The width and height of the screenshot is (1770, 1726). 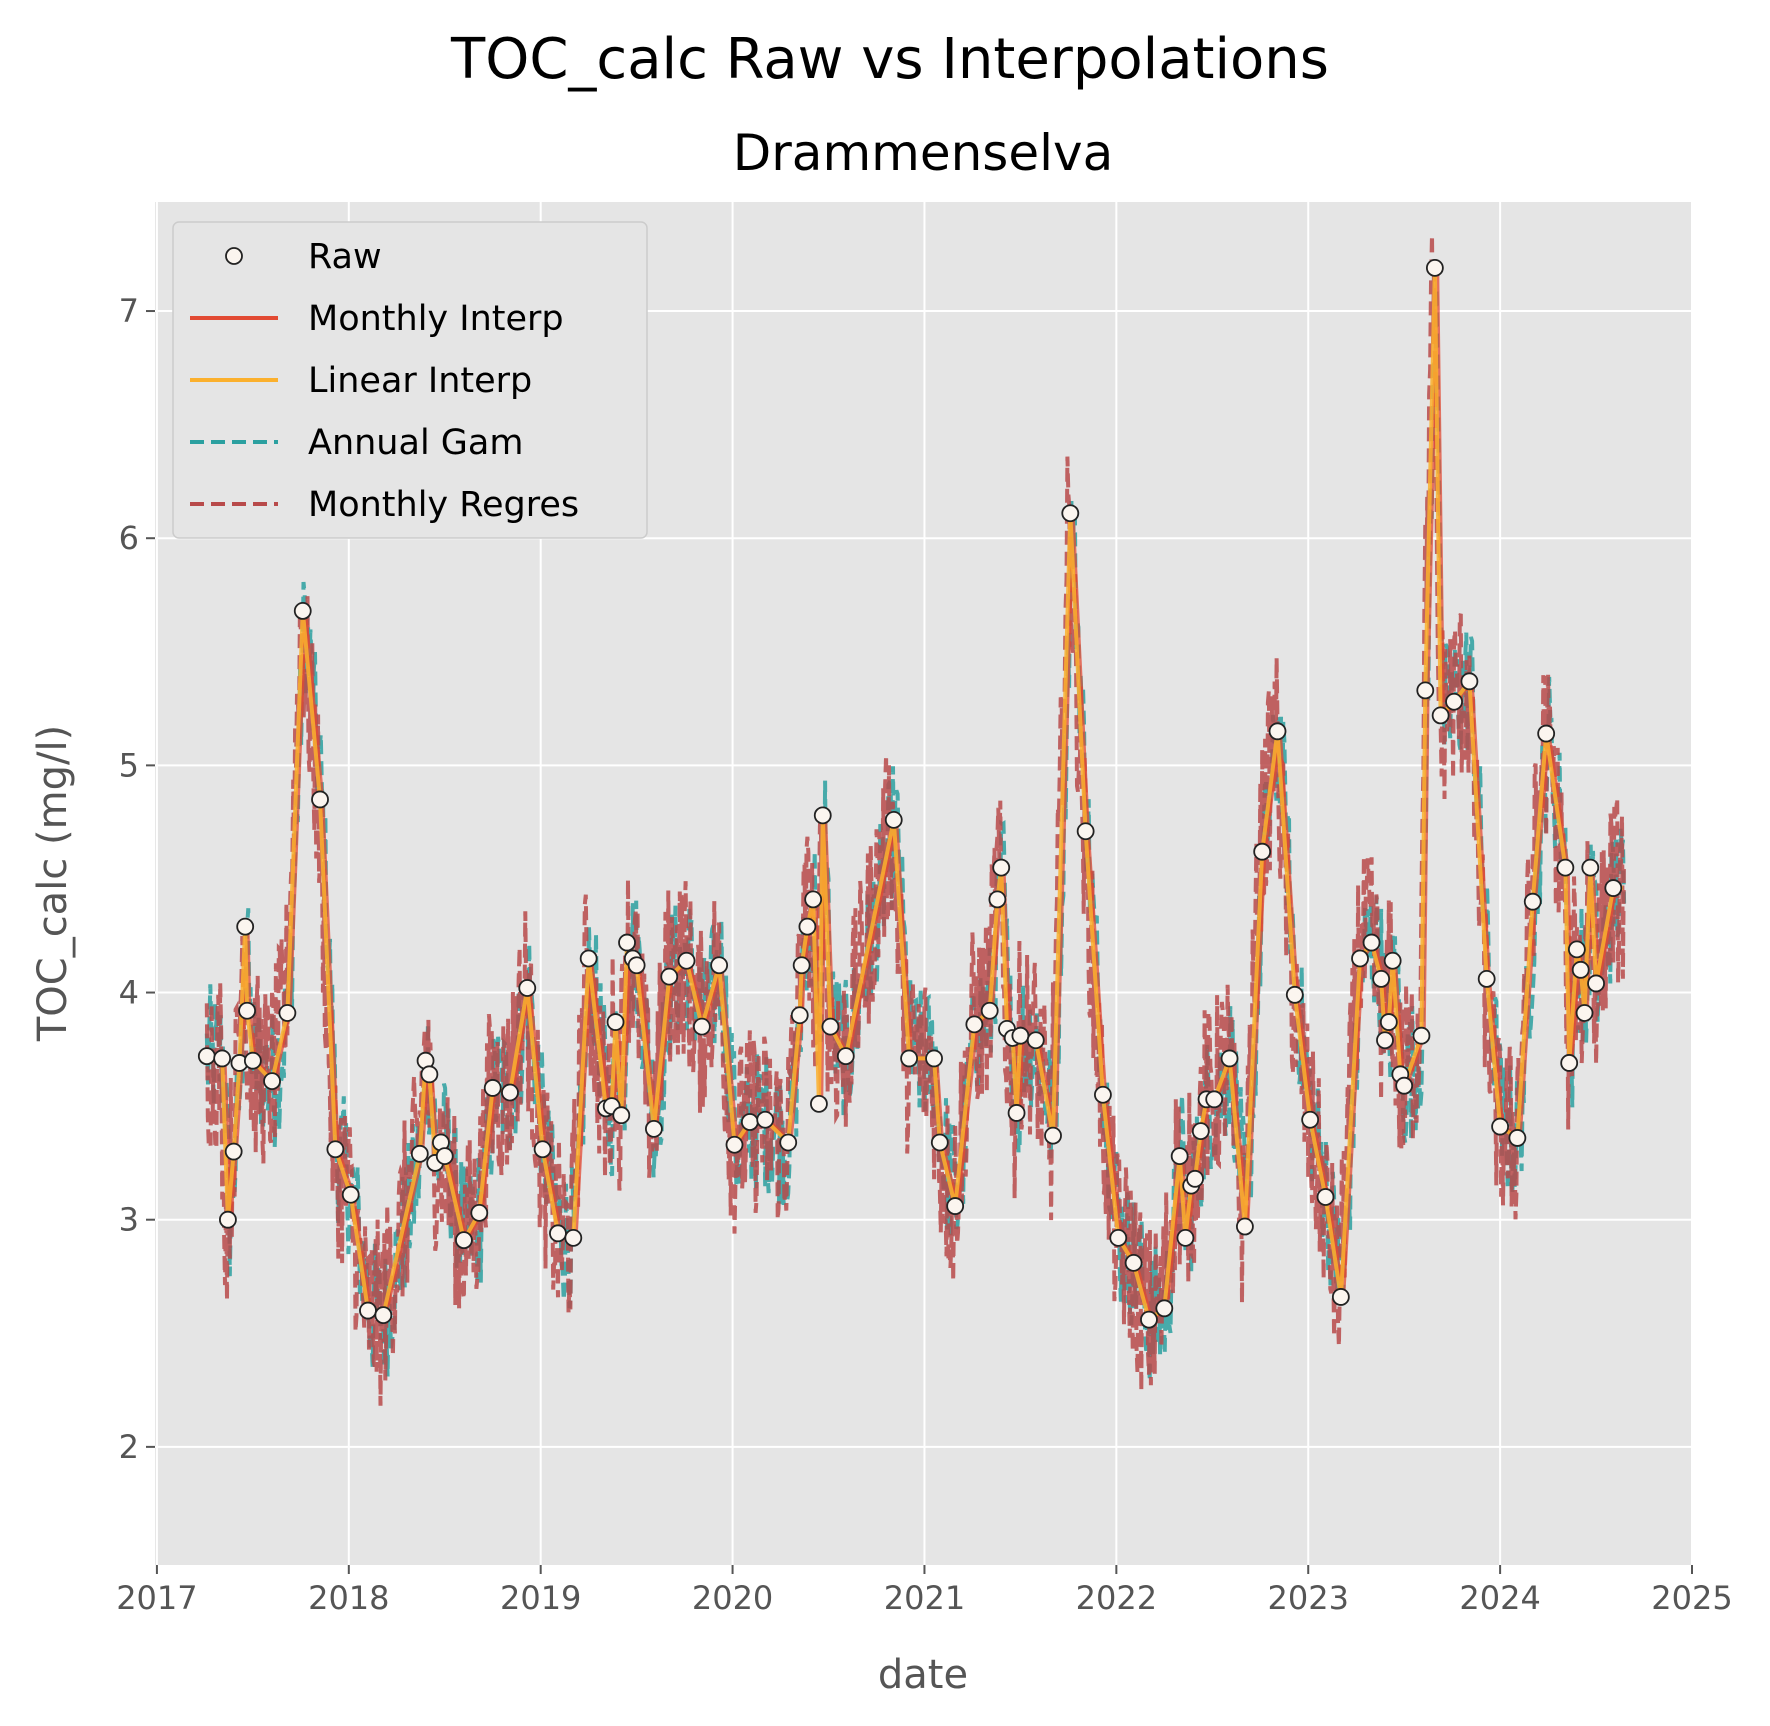 I want to click on x-tick-label: 2017, so click(x=156, y=1598).